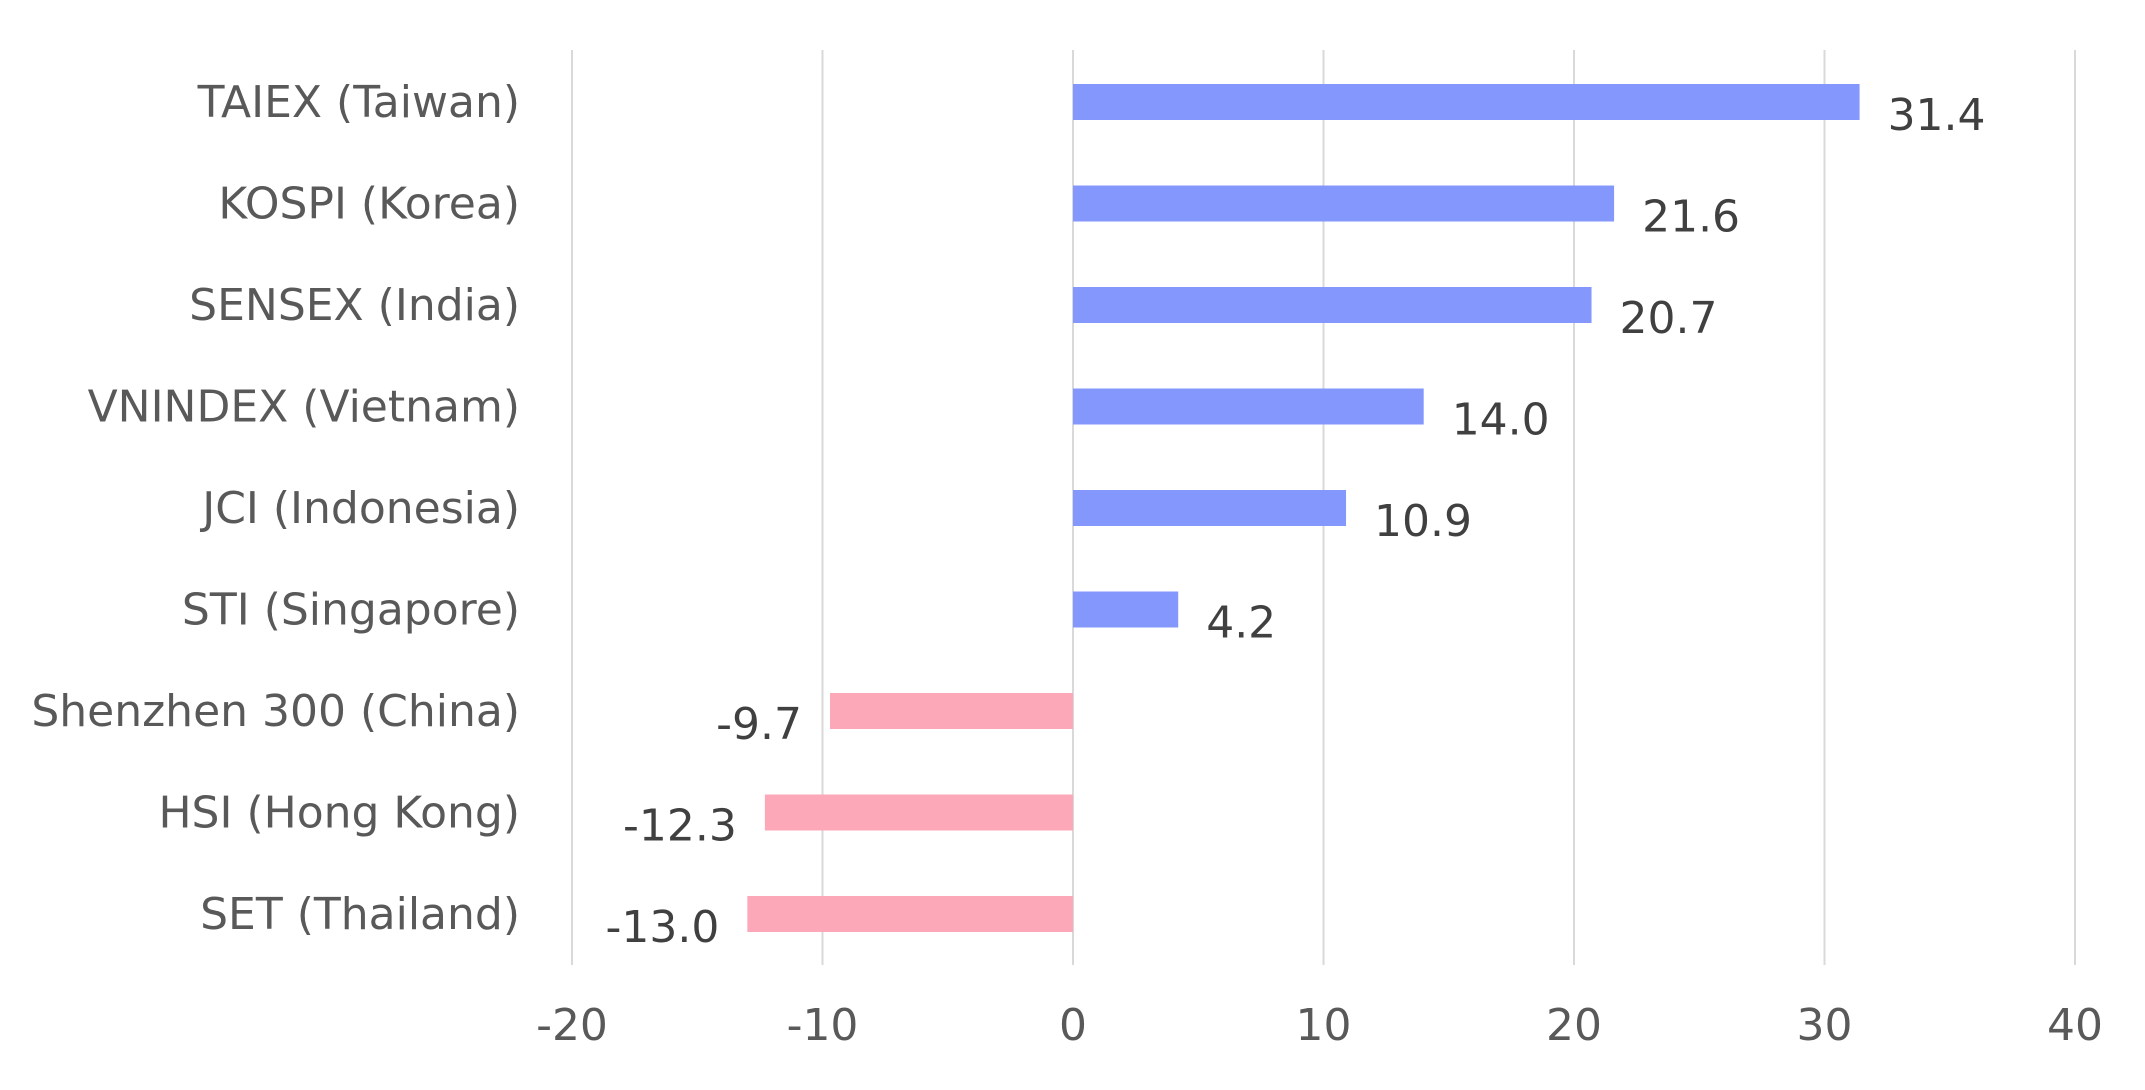 The image size is (2145, 1090). I want to click on category-label: SENSEX (India), so click(354, 305).